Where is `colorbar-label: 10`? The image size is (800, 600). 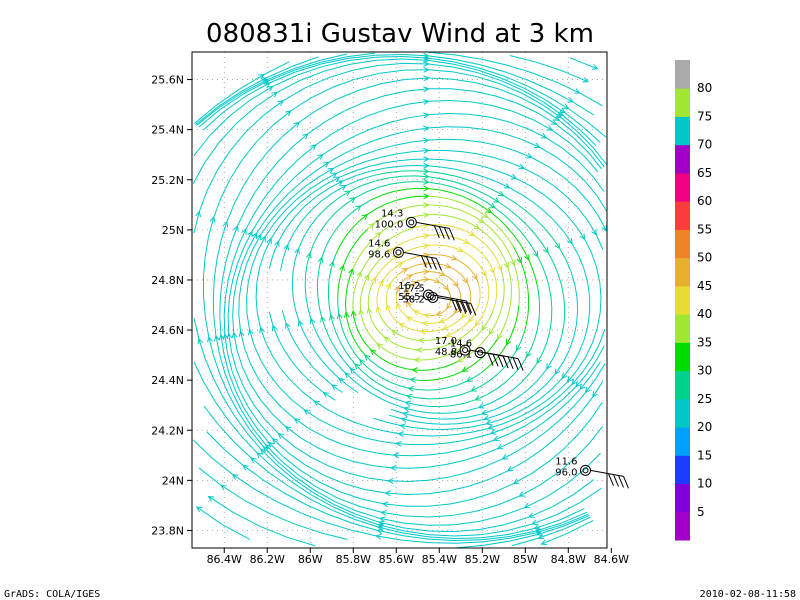 colorbar-label: 10 is located at coordinates (704, 484).